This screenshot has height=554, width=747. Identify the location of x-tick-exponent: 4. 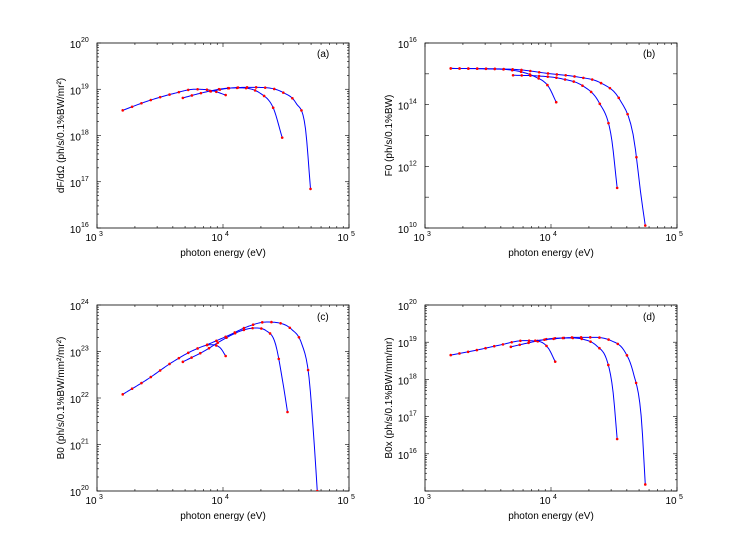
(227, 497).